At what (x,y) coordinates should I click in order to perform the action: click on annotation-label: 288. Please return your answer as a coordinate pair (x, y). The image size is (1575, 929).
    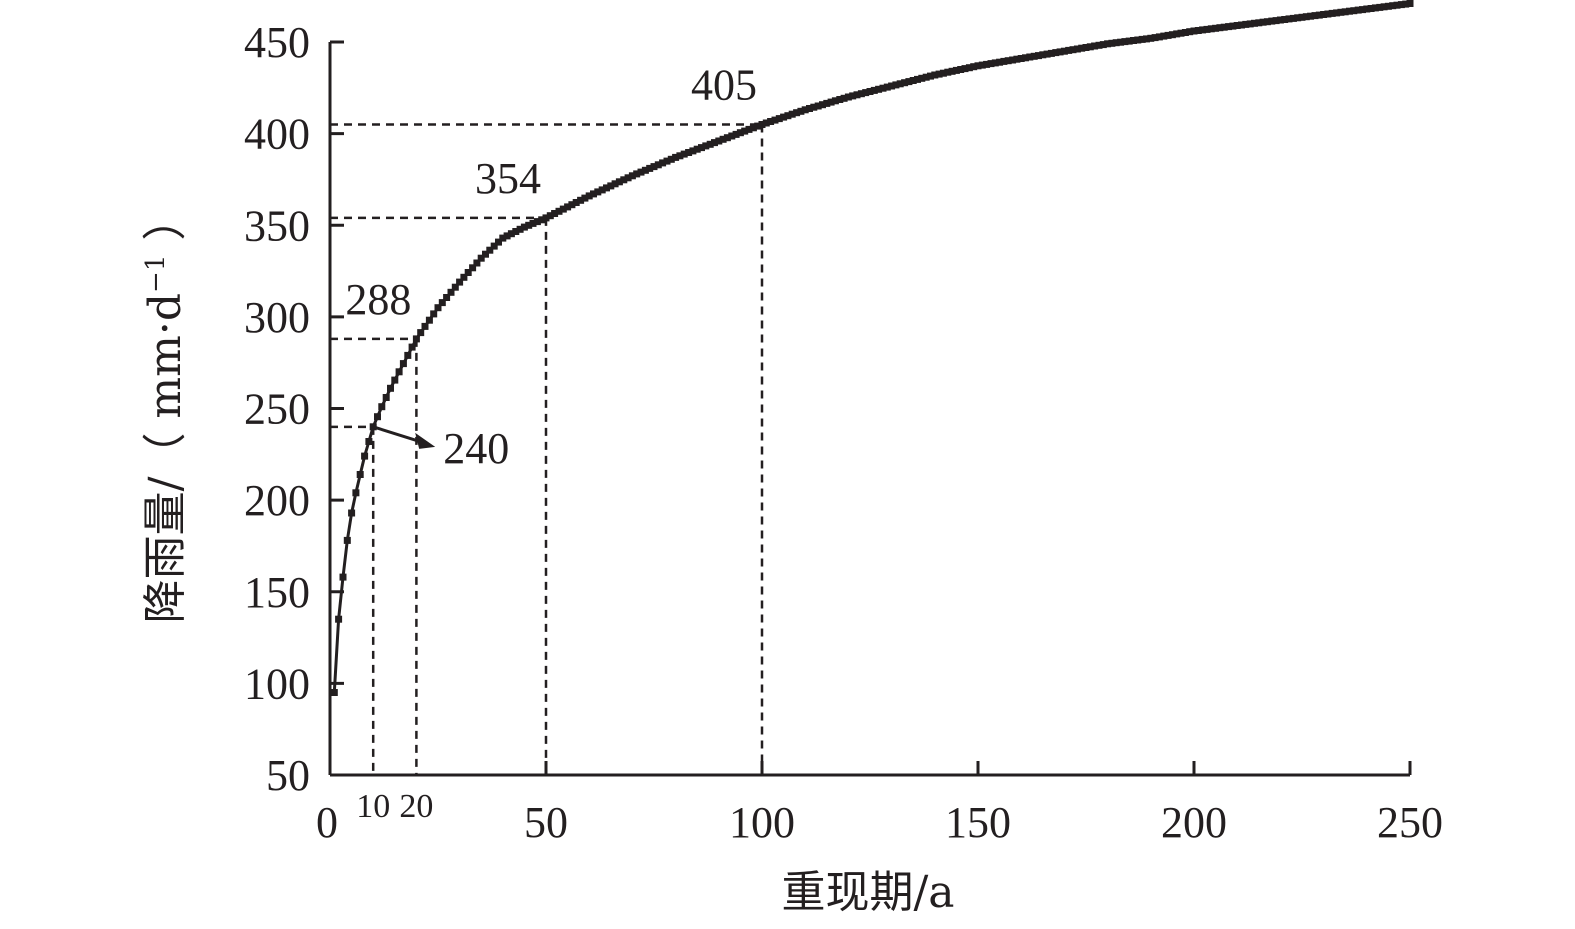
    Looking at the image, I should click on (378, 299).